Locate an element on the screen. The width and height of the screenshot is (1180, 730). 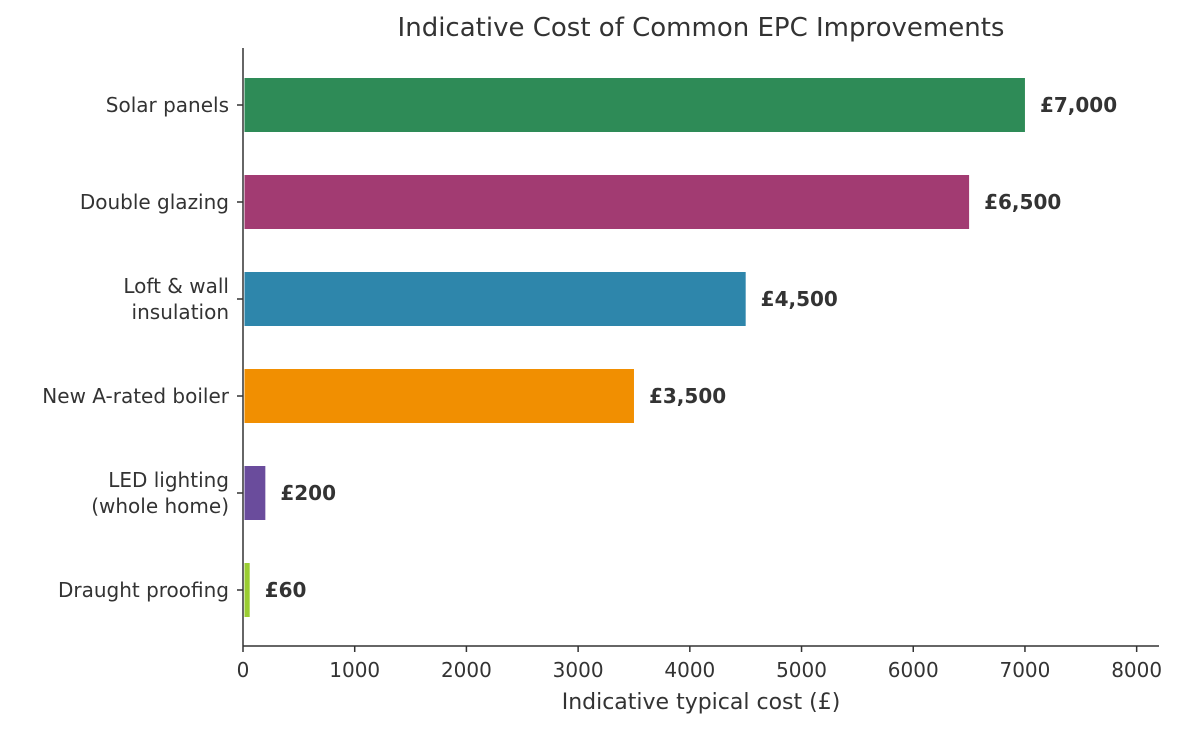
x-axis: 0 1000 2000 3000 4000 5000 6000 7000 8000 is located at coordinates (699, 663).